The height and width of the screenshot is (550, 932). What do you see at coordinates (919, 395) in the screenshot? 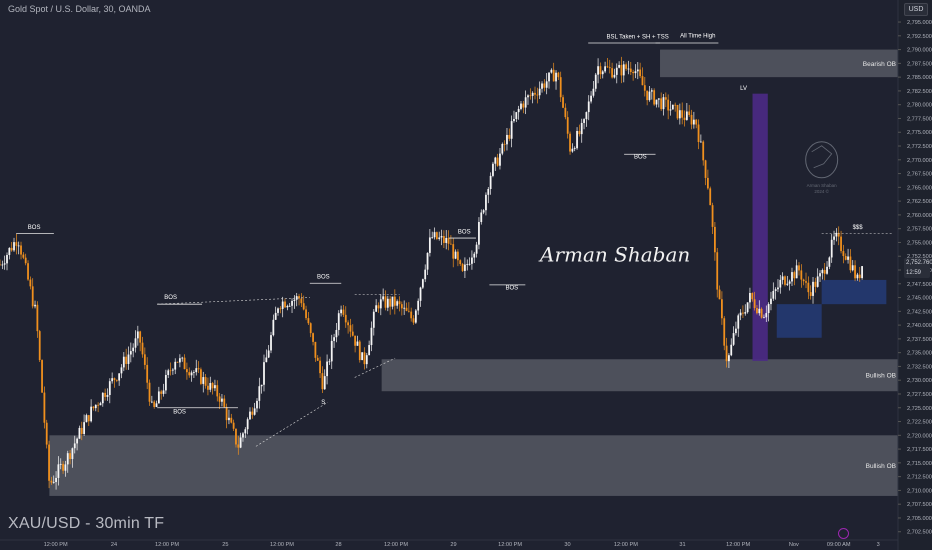
I see `price-tick-label: 2,727.500` at bounding box center [919, 395].